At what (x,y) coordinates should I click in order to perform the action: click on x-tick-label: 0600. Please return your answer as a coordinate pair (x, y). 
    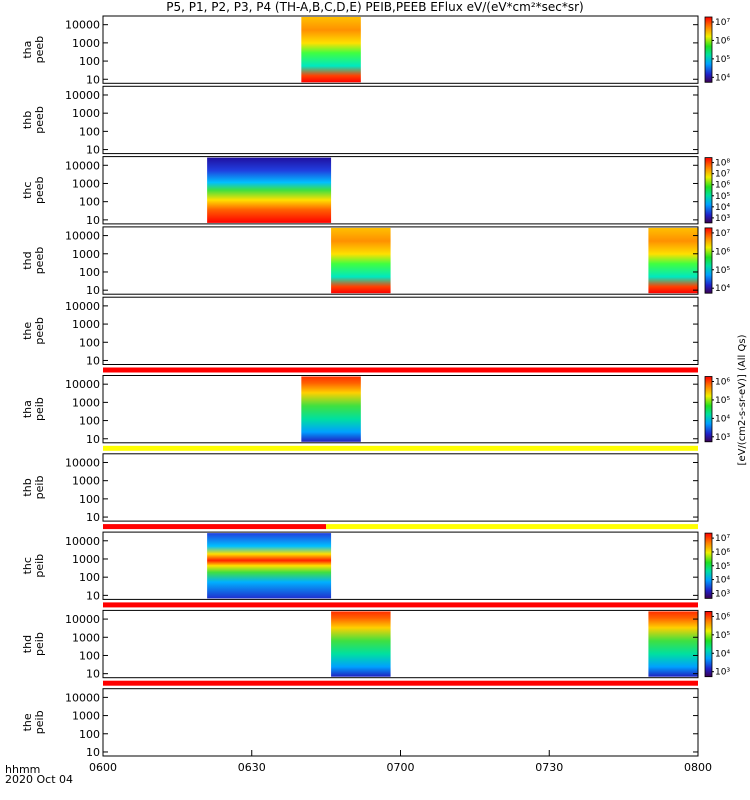
    Looking at the image, I should click on (103, 767).